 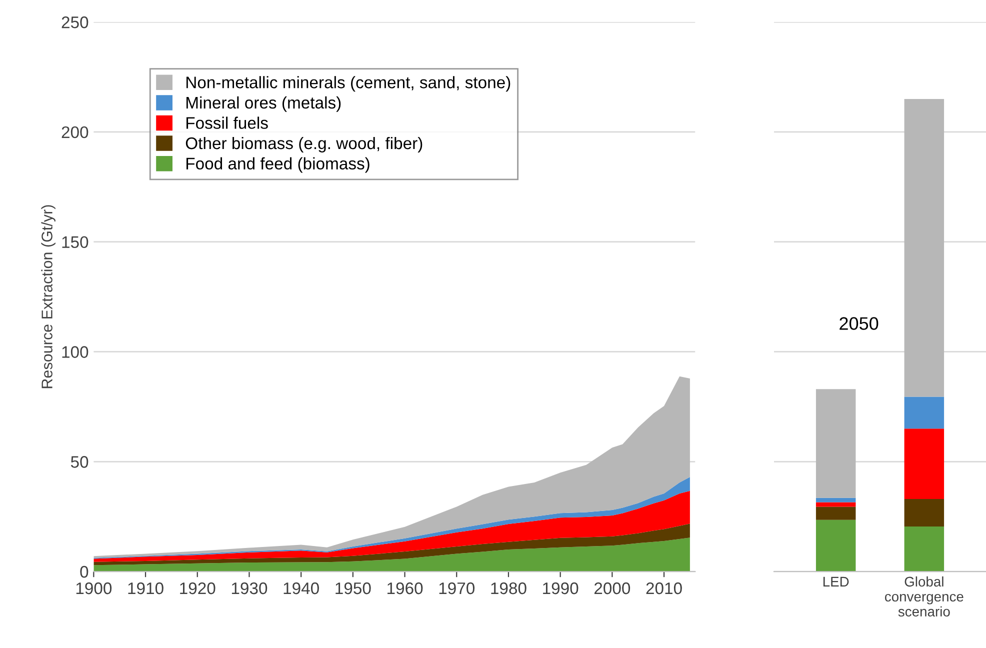 What do you see at coordinates (859, 323) in the screenshot?
I see `annotation: 2050` at bounding box center [859, 323].